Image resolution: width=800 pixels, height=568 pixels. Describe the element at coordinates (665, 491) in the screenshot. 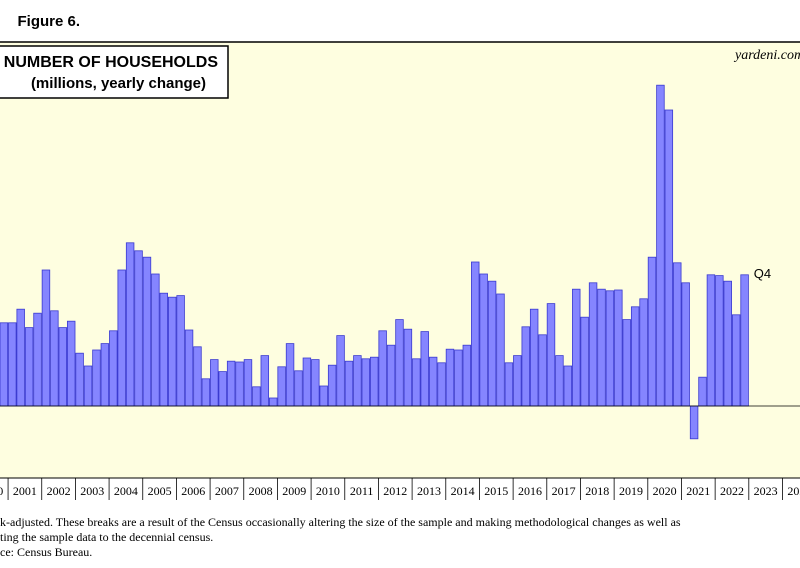

I see `x-tick-label: 2020` at that location.